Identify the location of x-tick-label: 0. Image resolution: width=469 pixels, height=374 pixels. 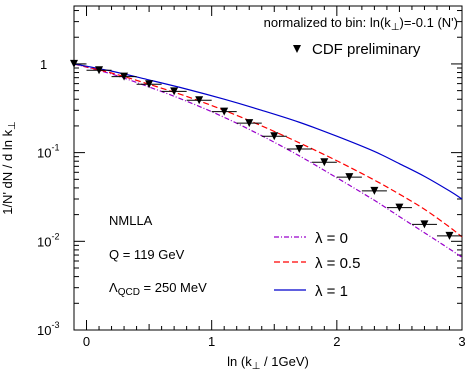
(86, 341).